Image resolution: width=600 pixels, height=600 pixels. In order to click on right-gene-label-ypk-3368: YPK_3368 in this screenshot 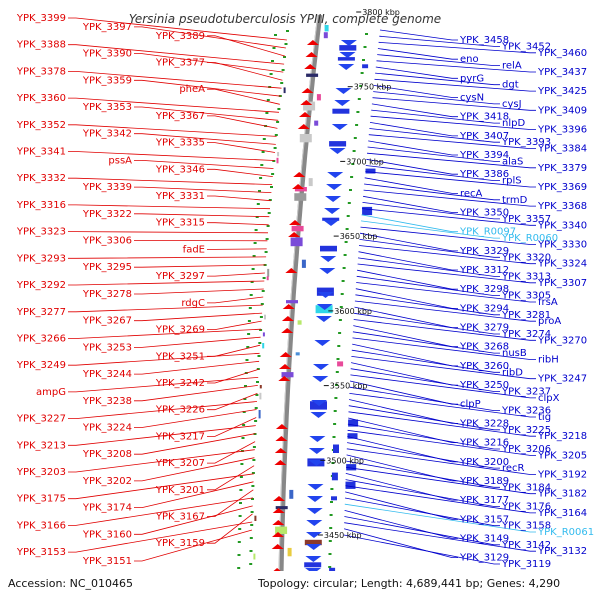, I will do `click(562, 206)`.